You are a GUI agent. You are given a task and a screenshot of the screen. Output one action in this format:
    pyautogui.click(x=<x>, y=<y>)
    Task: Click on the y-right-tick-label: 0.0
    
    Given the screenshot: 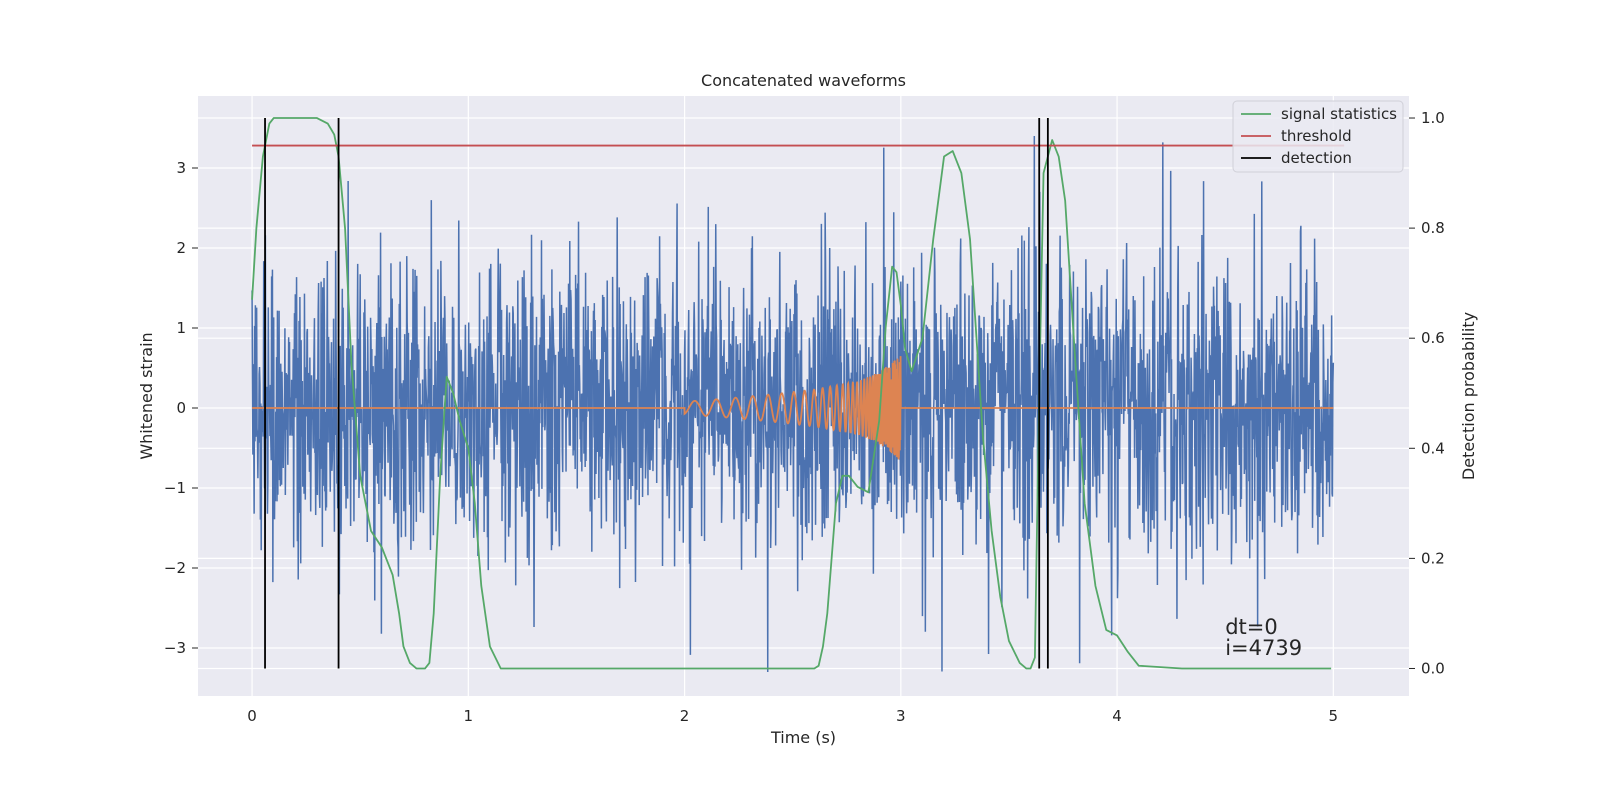 What is the action you would take?
    pyautogui.click(x=1433, y=668)
    